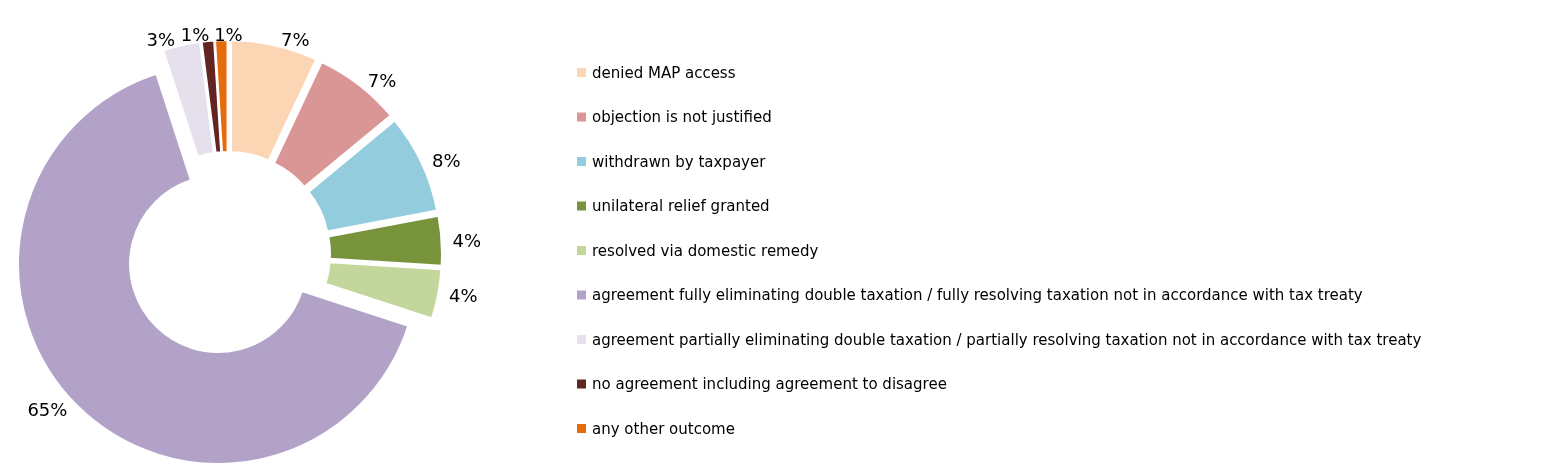  I want to click on data-label: 8%, so click(446, 160).